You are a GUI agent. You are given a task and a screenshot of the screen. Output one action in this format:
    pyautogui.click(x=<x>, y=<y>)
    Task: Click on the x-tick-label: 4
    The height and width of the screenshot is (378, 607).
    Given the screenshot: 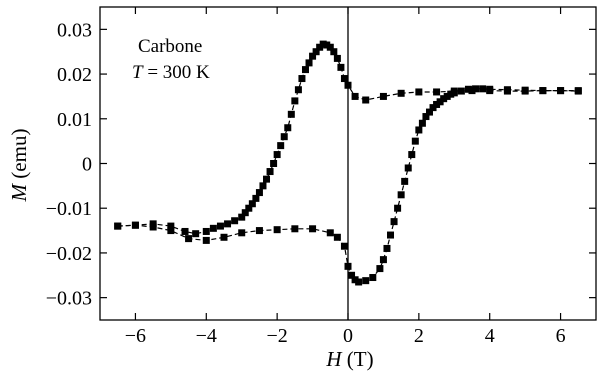 What is the action you would take?
    pyautogui.click(x=490, y=336)
    